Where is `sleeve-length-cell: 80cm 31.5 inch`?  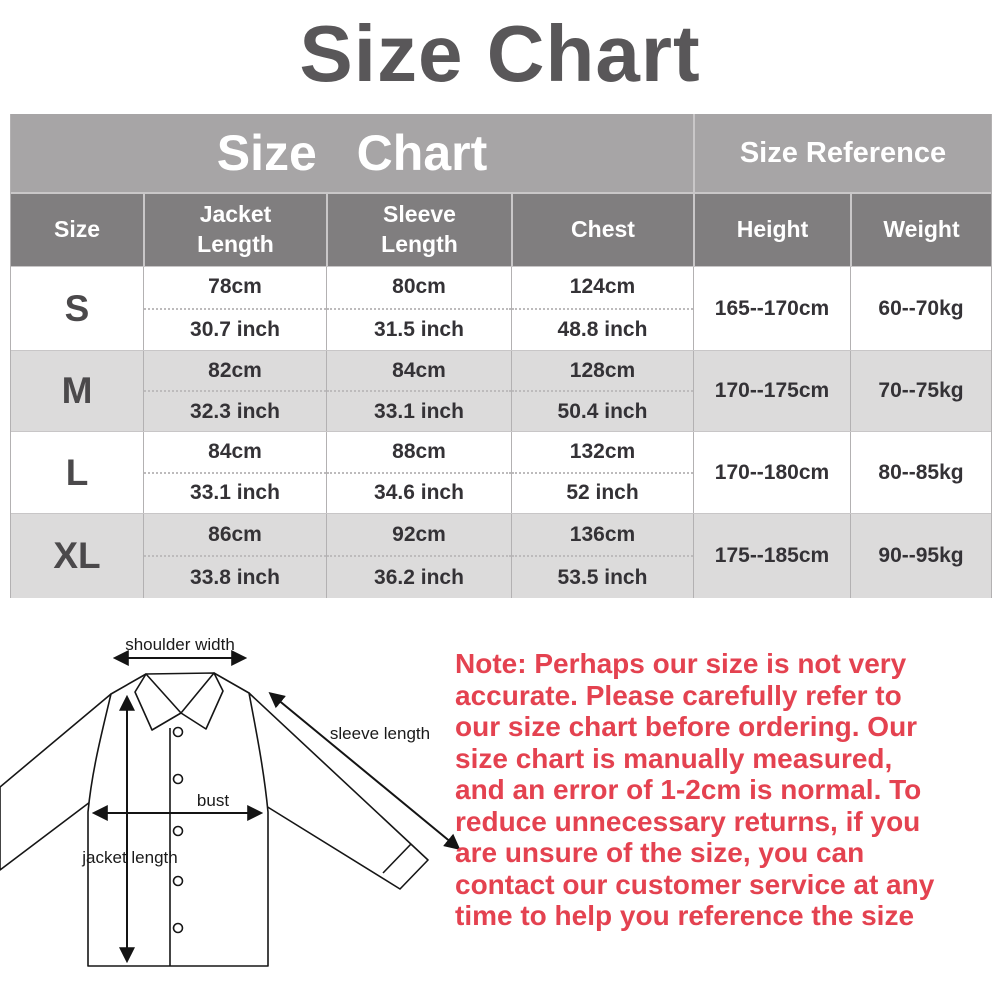
sleeve-length-cell: 80cm 31.5 inch is located at coordinates (418, 308).